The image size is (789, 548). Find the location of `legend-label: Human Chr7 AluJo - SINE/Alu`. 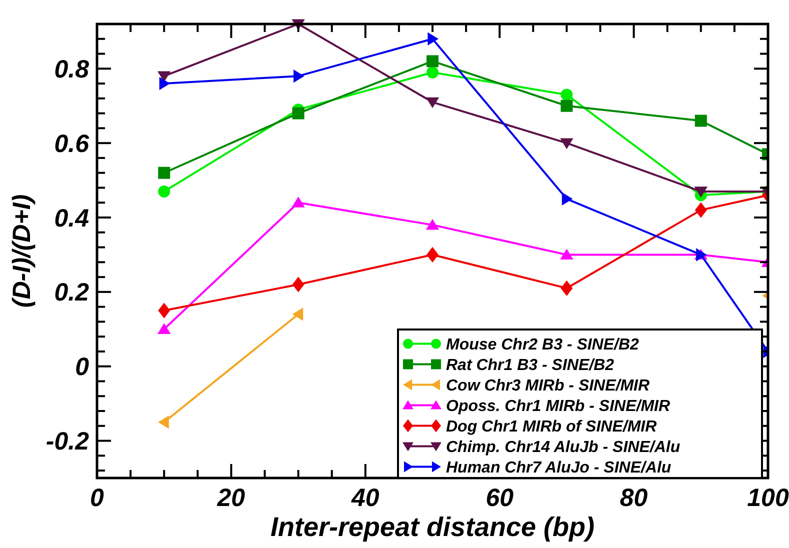

legend-label: Human Chr7 AluJo - SINE/Alu is located at coordinates (559, 467).